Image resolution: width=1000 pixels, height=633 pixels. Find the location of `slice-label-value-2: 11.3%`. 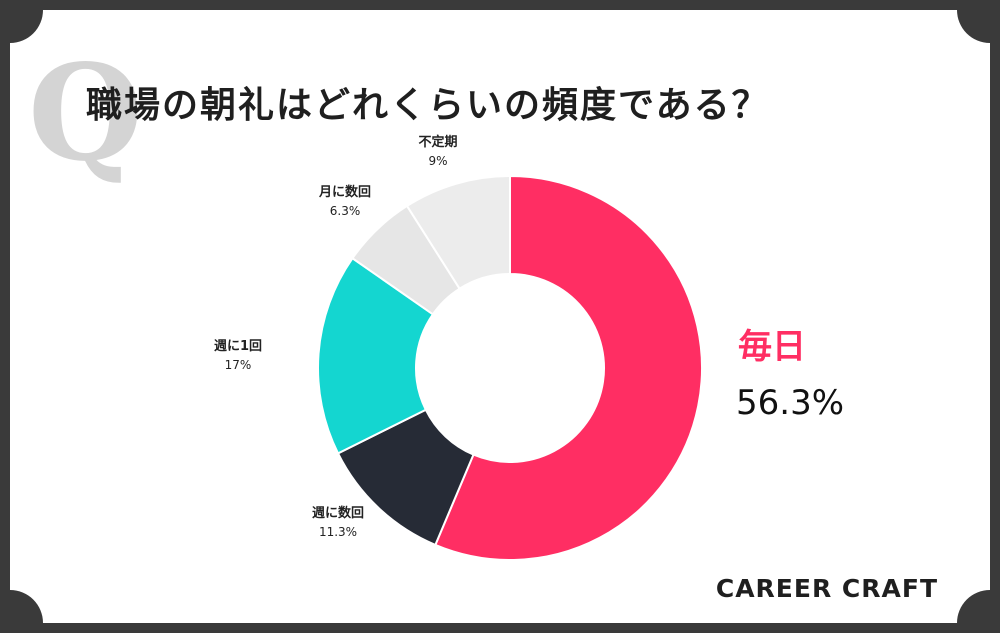

slice-label-value-2: 11.3% is located at coordinates (338, 532).